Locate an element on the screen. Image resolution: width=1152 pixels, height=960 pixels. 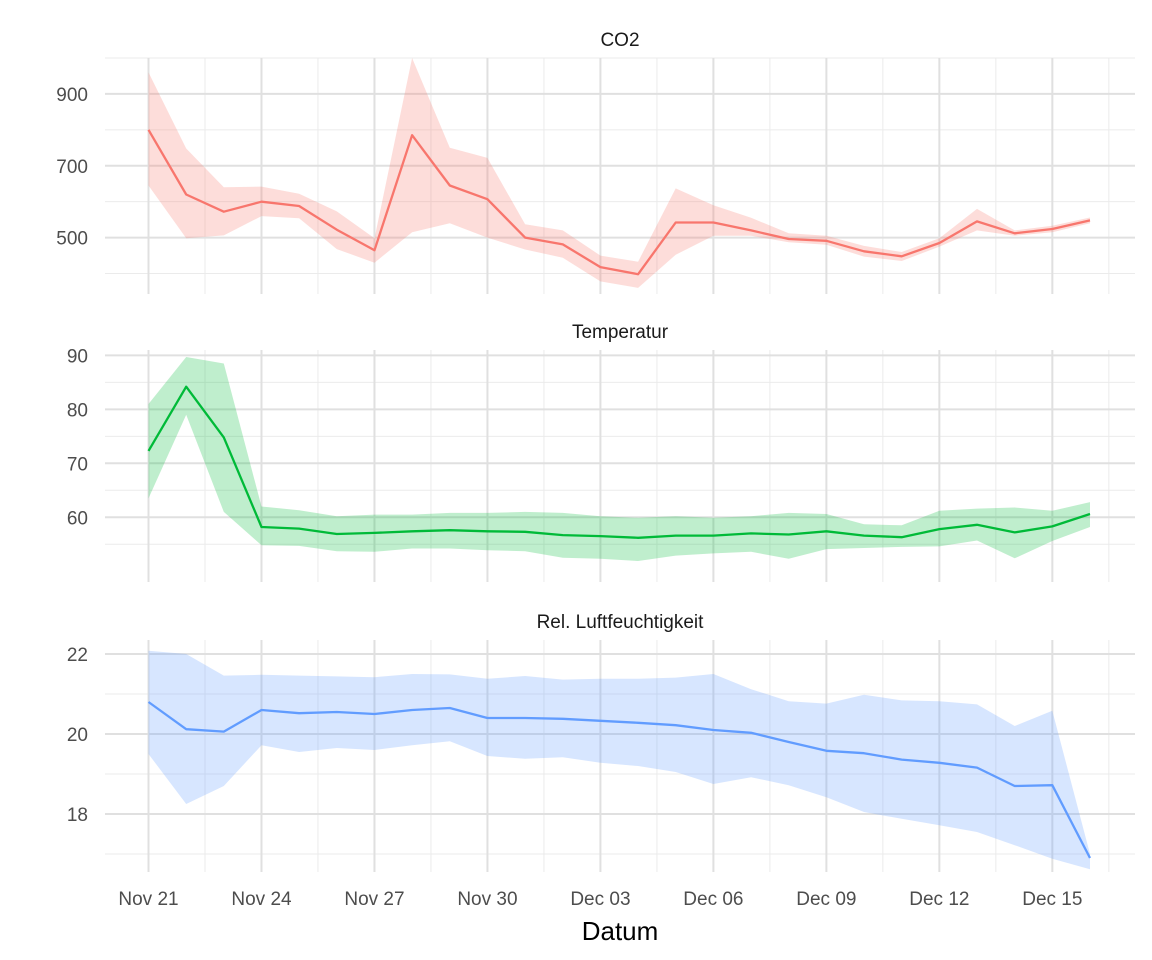
panel-title: Temperatur is located at coordinates (620, 332).